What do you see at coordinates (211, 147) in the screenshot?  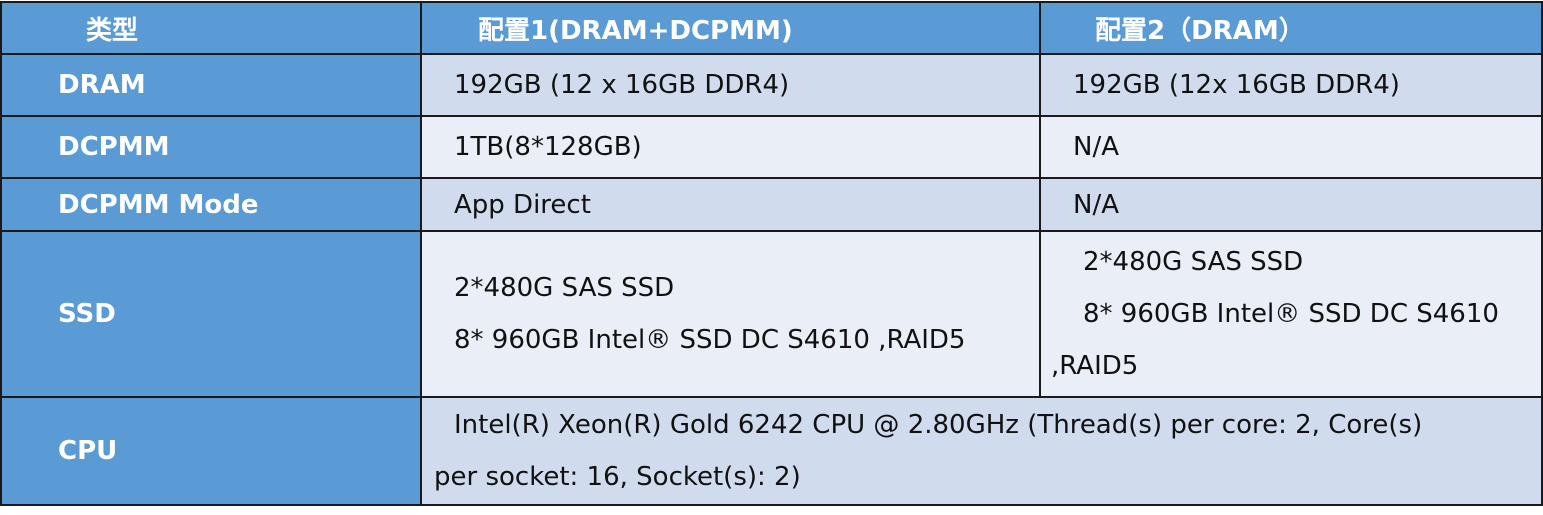 I see `row-label: DCPMM` at bounding box center [211, 147].